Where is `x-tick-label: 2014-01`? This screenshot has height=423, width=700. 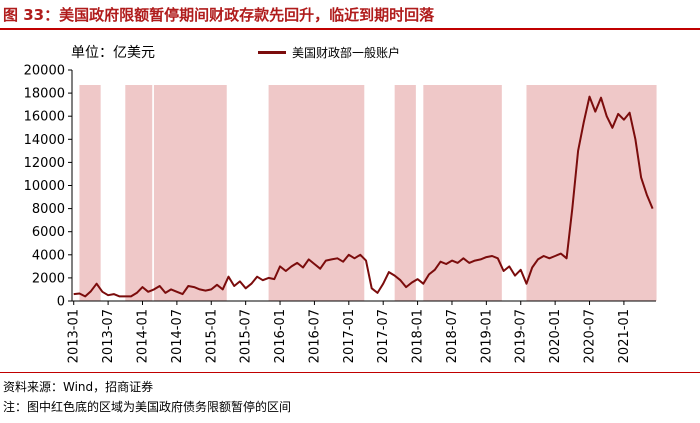
x-tick-label: 2014-01 is located at coordinates (142, 336).